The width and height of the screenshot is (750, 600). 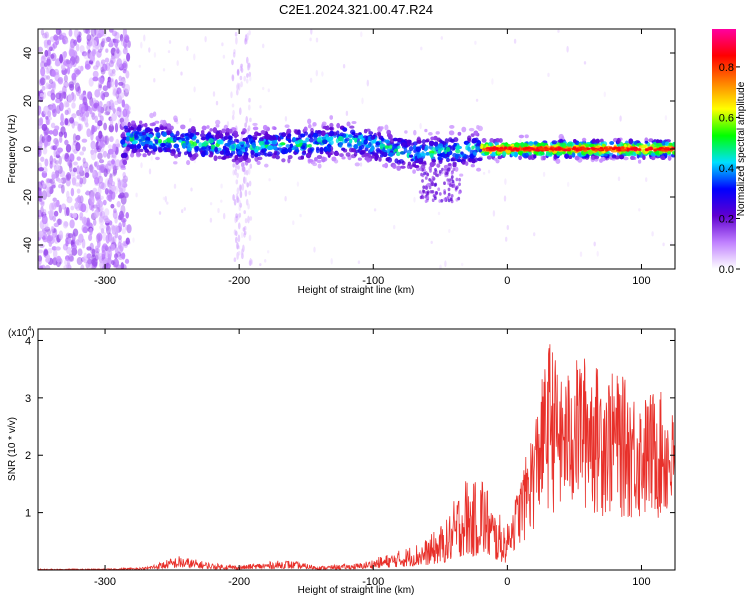 What do you see at coordinates (28, 456) in the screenshot?
I see `snr-y-tick-label: 2` at bounding box center [28, 456].